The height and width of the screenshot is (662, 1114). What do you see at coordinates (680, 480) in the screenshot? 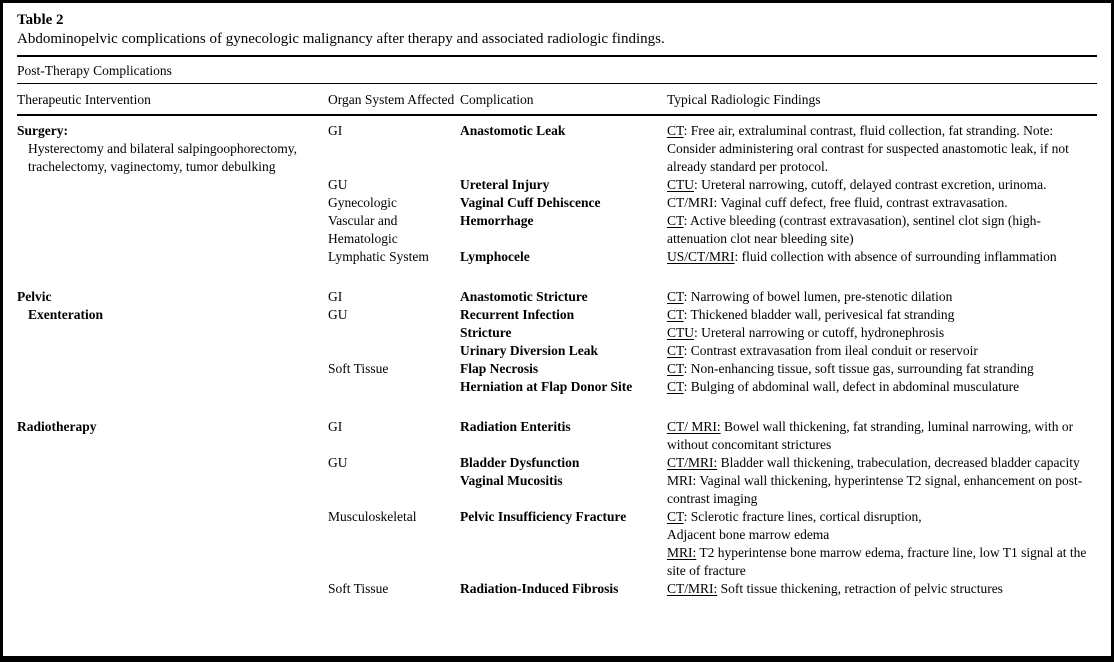
I see `modality-label: MRI` at bounding box center [680, 480].